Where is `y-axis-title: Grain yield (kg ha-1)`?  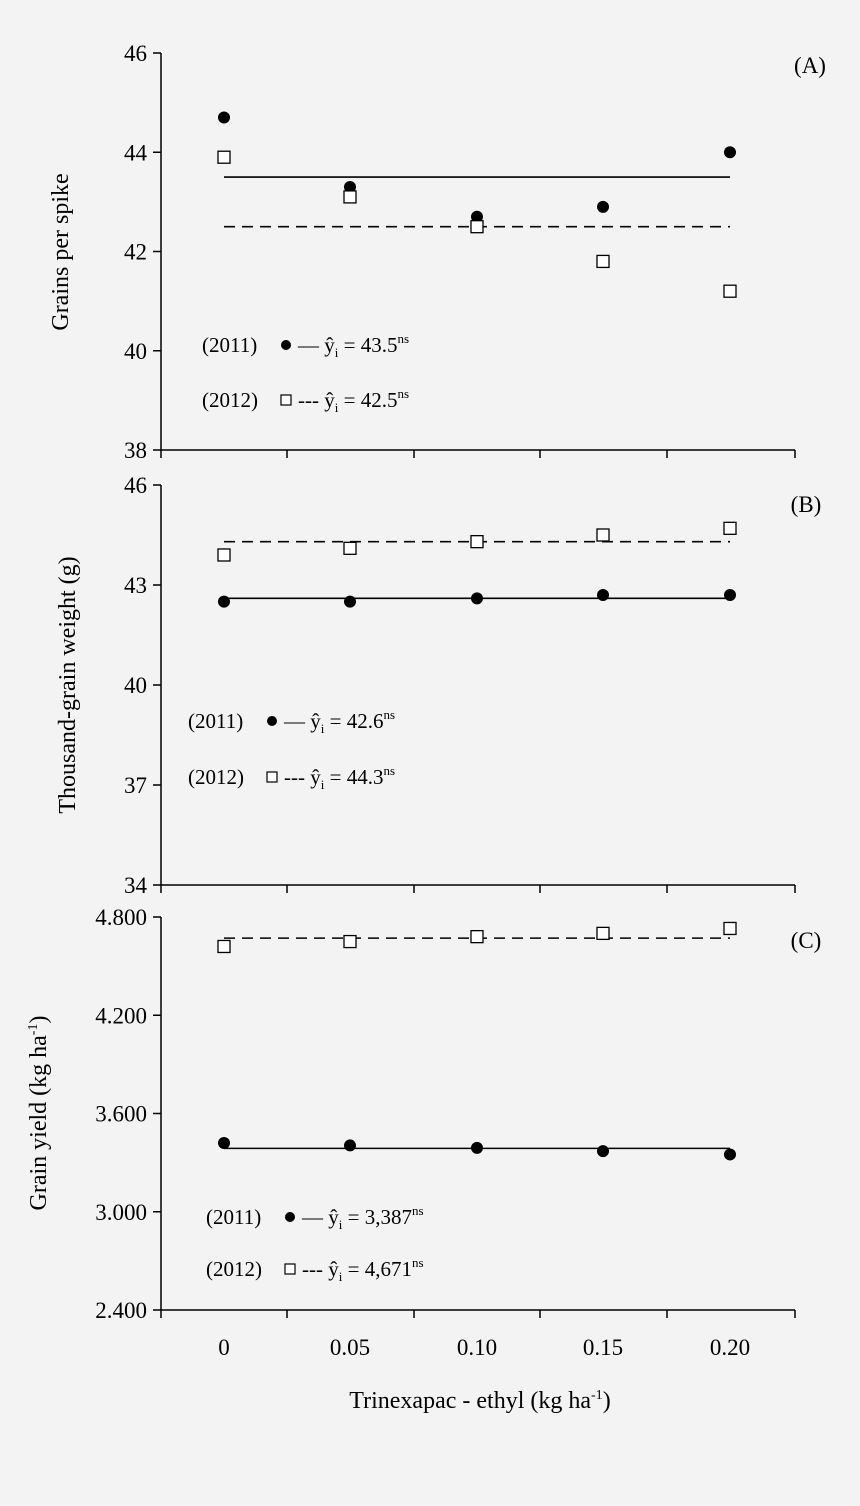
y-axis-title: Grain yield (kg ha-1) is located at coordinates (39, 1113).